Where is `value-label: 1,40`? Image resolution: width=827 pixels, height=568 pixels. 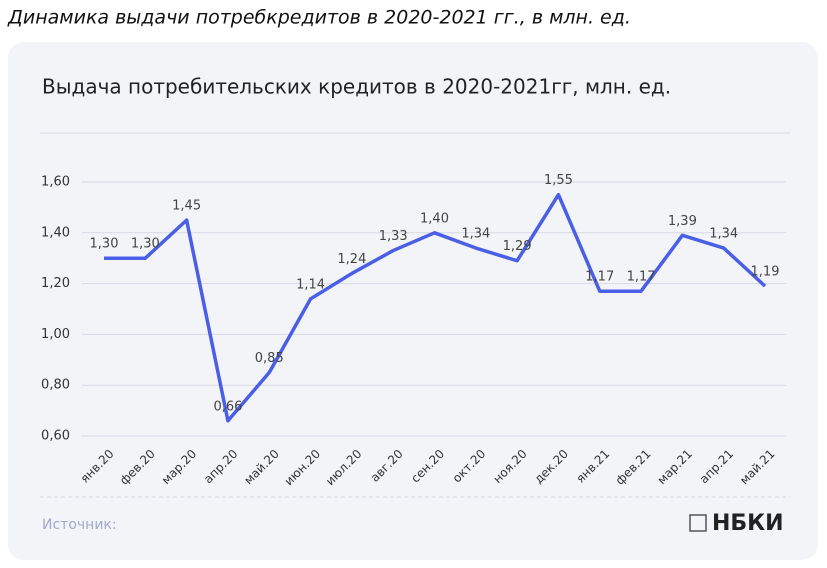
value-label: 1,40 is located at coordinates (434, 218).